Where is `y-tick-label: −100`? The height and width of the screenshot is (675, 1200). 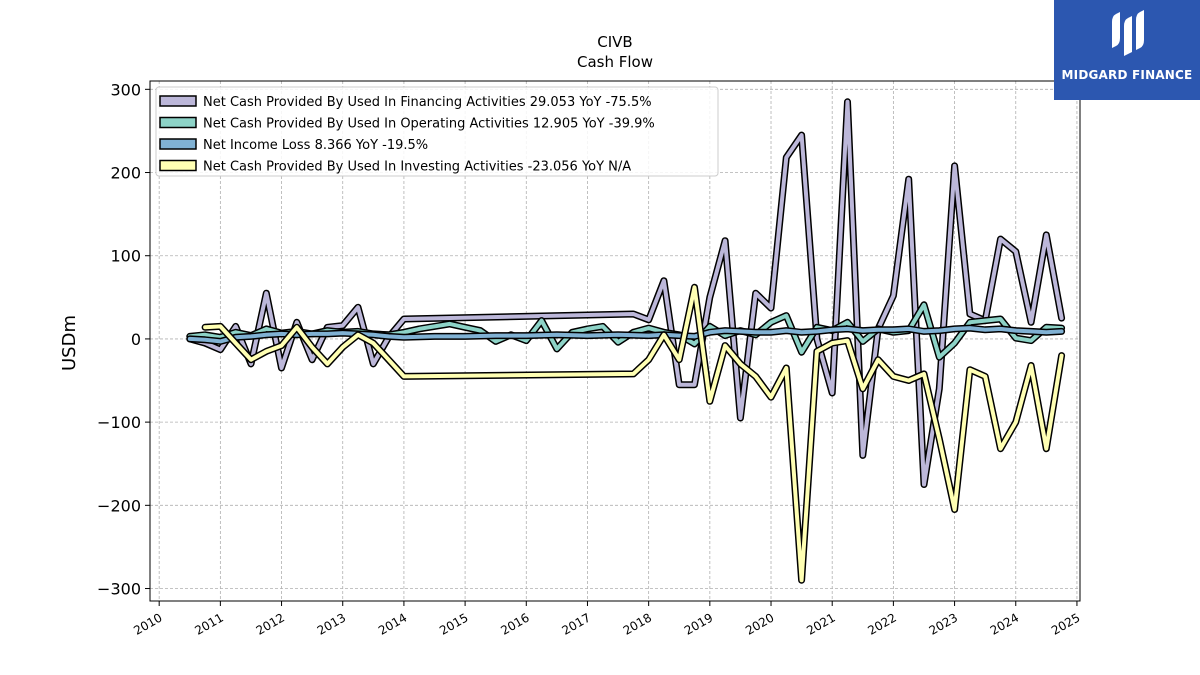
y-tick-label: −100 is located at coordinates (119, 422).